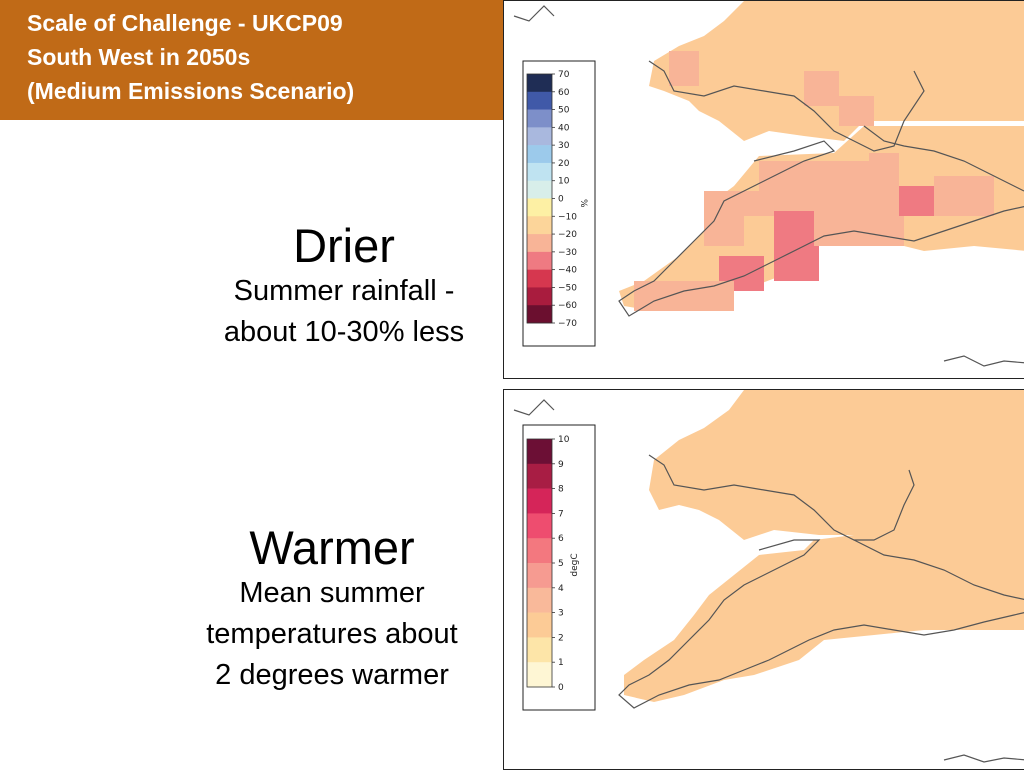 This screenshot has width=1024, height=770. I want to click on rainfall-colorbar-tick-label-13: −60, so click(567, 306).